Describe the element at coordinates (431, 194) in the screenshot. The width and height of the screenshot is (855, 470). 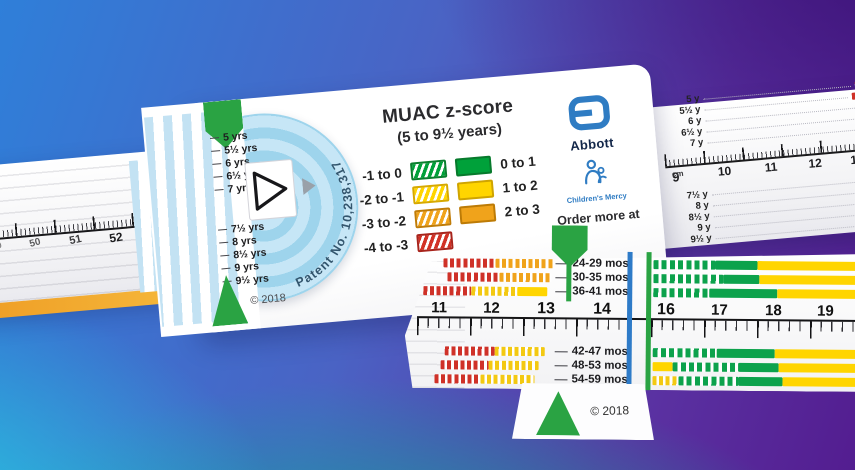
I see `legend-swatch-yellow-hatched` at that location.